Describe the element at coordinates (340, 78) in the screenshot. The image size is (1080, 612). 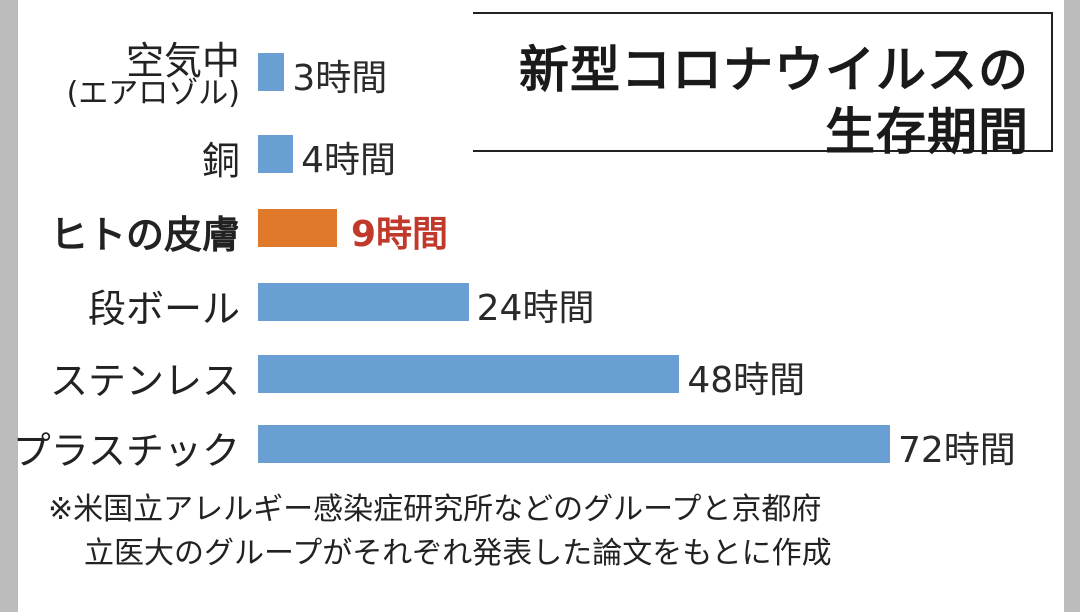
I see `value-label: 3時間` at that location.